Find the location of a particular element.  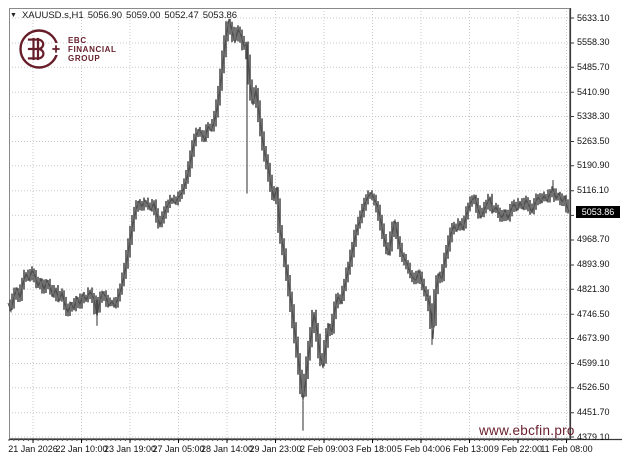

time-axis-label: 29 Jan 23:00 is located at coordinates (275, 449).